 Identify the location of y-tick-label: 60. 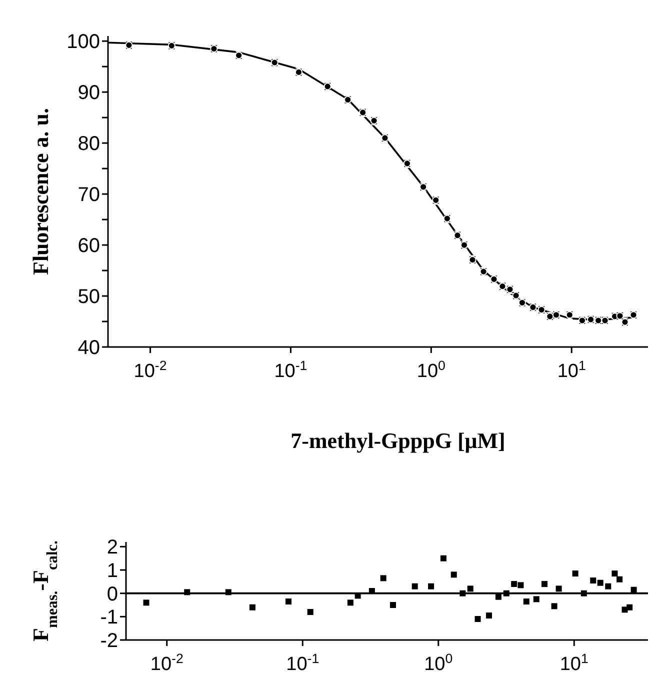
(89, 246).